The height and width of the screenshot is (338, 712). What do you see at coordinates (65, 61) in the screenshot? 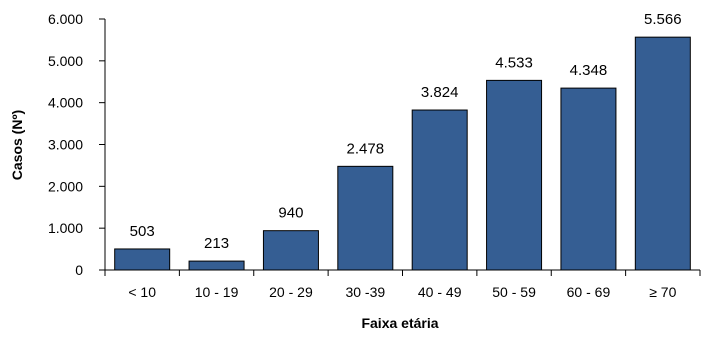
I see `y-tick-label: 5.000` at bounding box center [65, 61].